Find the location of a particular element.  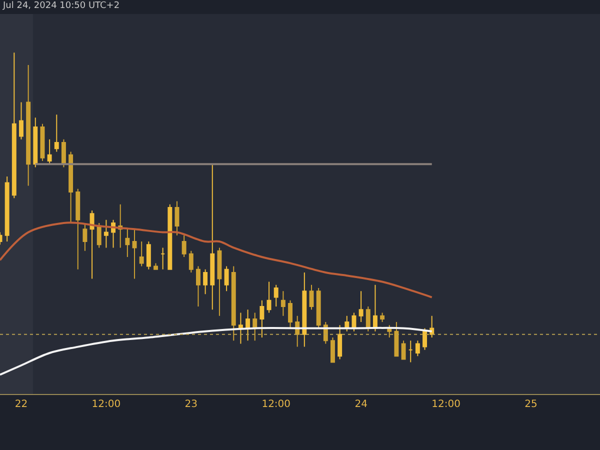

x-tick-label: 23 is located at coordinates (191, 404).